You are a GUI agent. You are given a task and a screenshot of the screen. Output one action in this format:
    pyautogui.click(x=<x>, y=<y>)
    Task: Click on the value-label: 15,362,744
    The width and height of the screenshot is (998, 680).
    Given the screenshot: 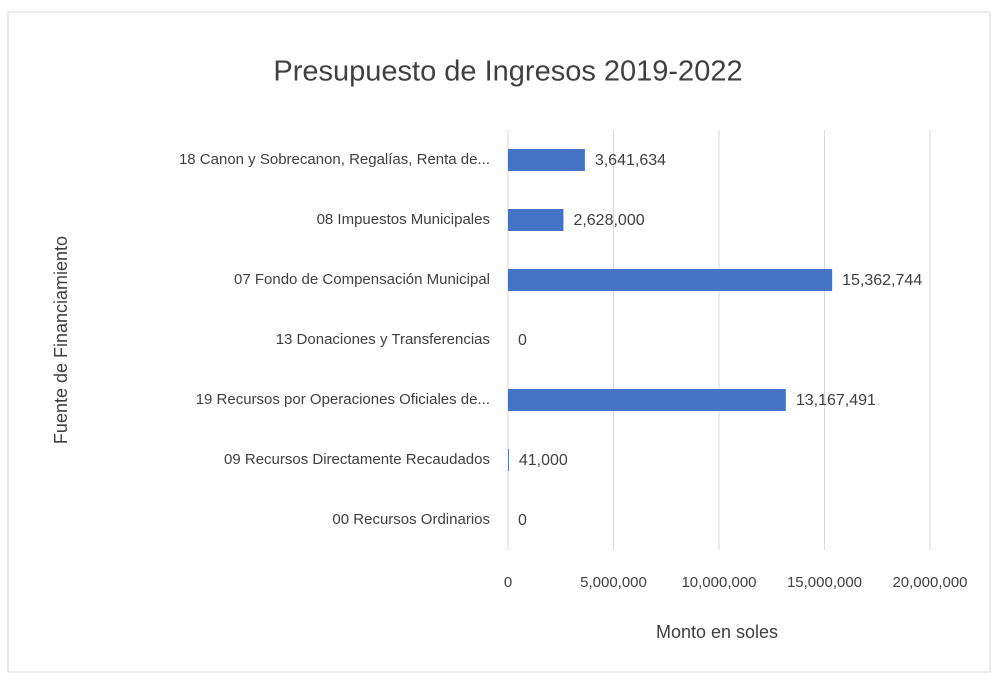 What is the action you would take?
    pyautogui.click(x=882, y=280)
    